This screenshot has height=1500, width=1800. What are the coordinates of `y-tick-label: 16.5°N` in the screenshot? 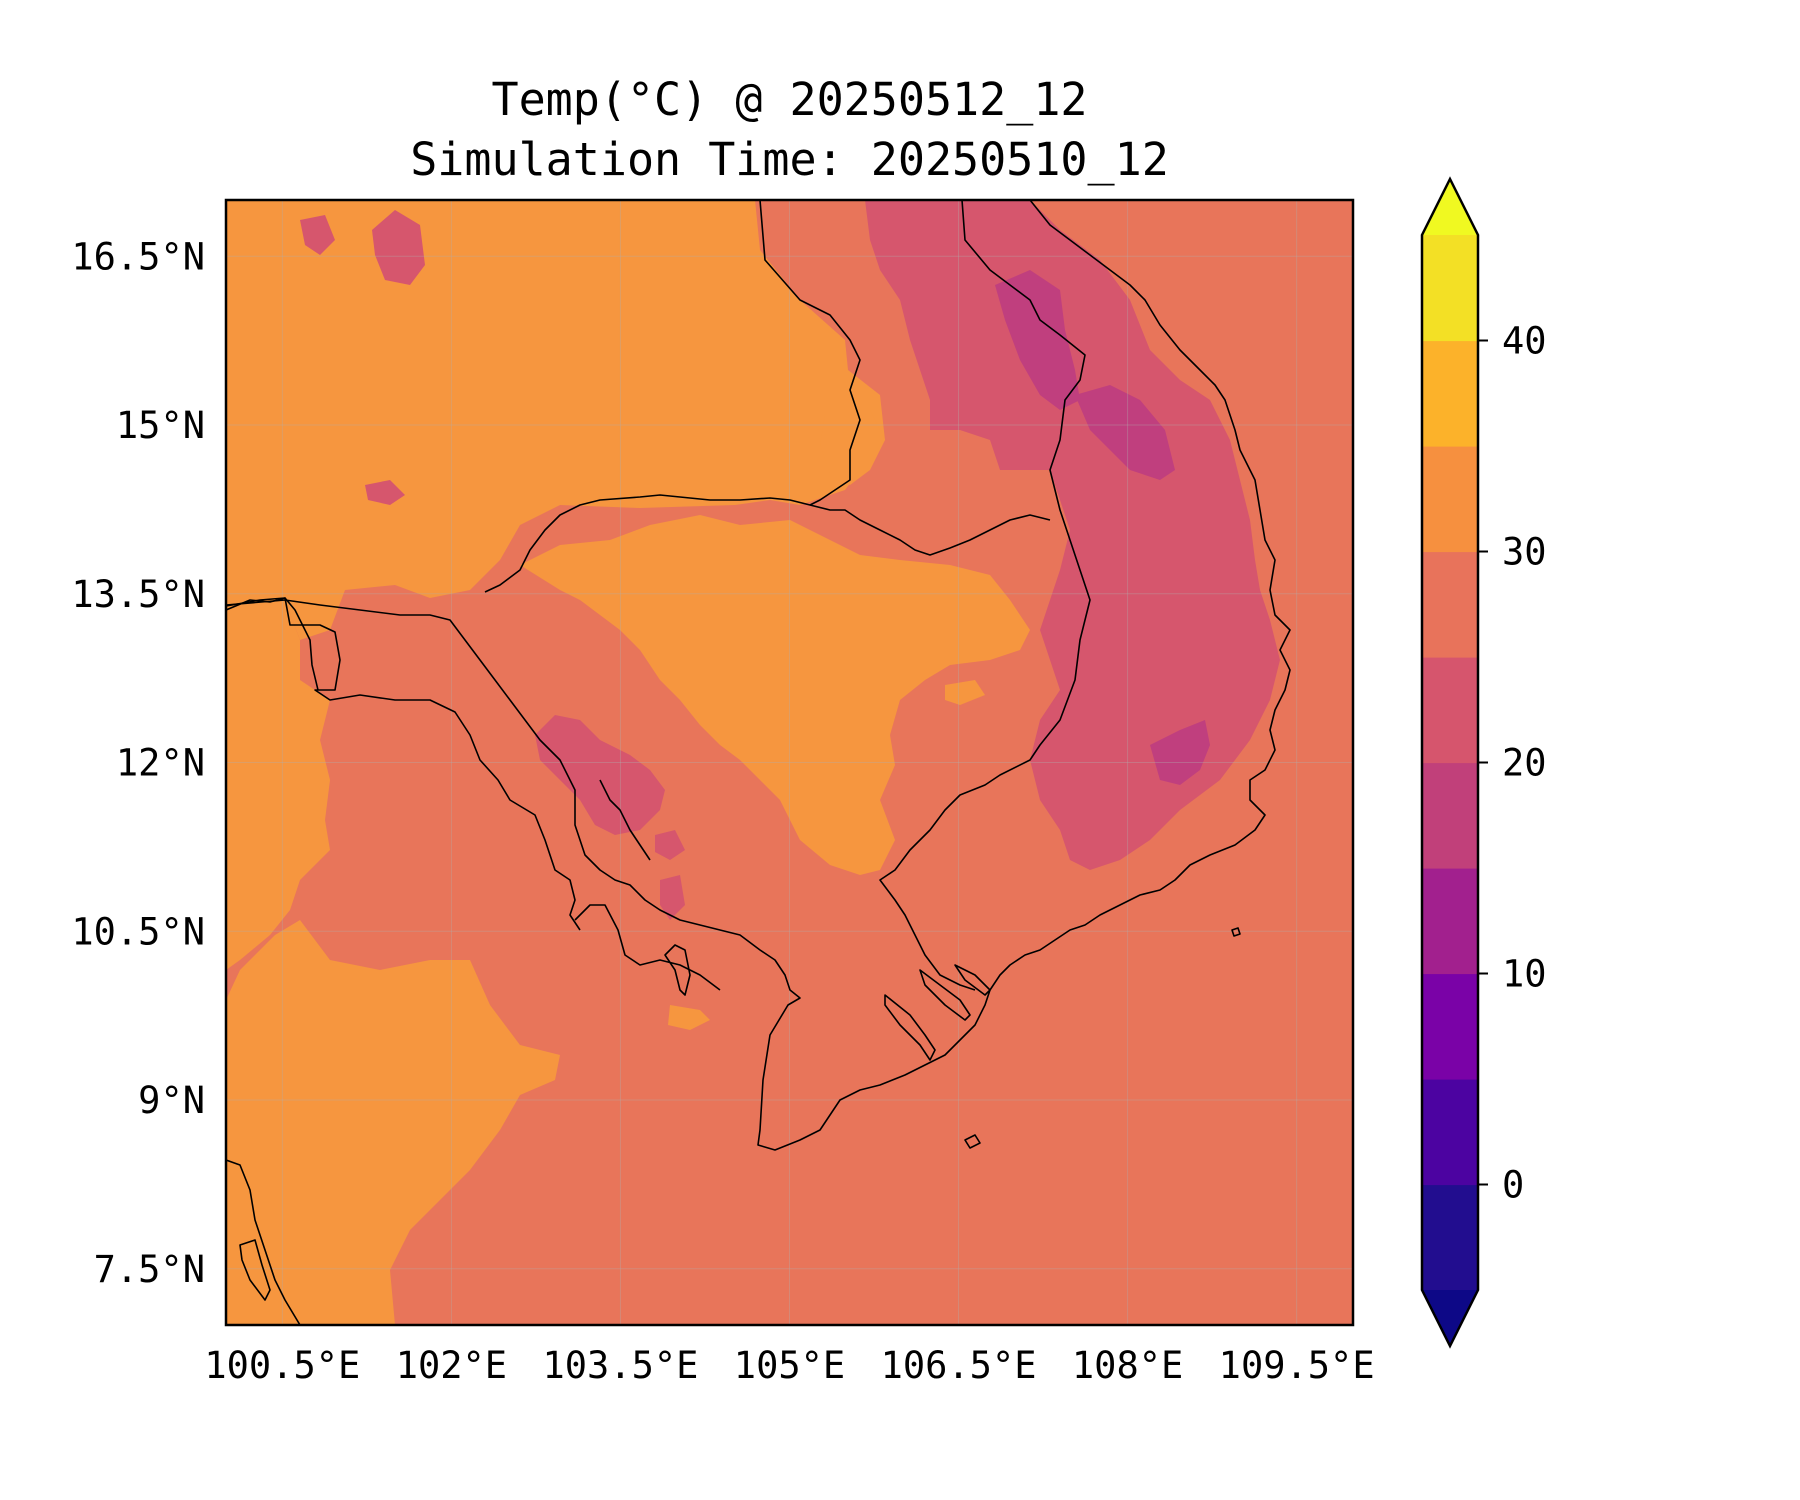 It's located at (138, 256).